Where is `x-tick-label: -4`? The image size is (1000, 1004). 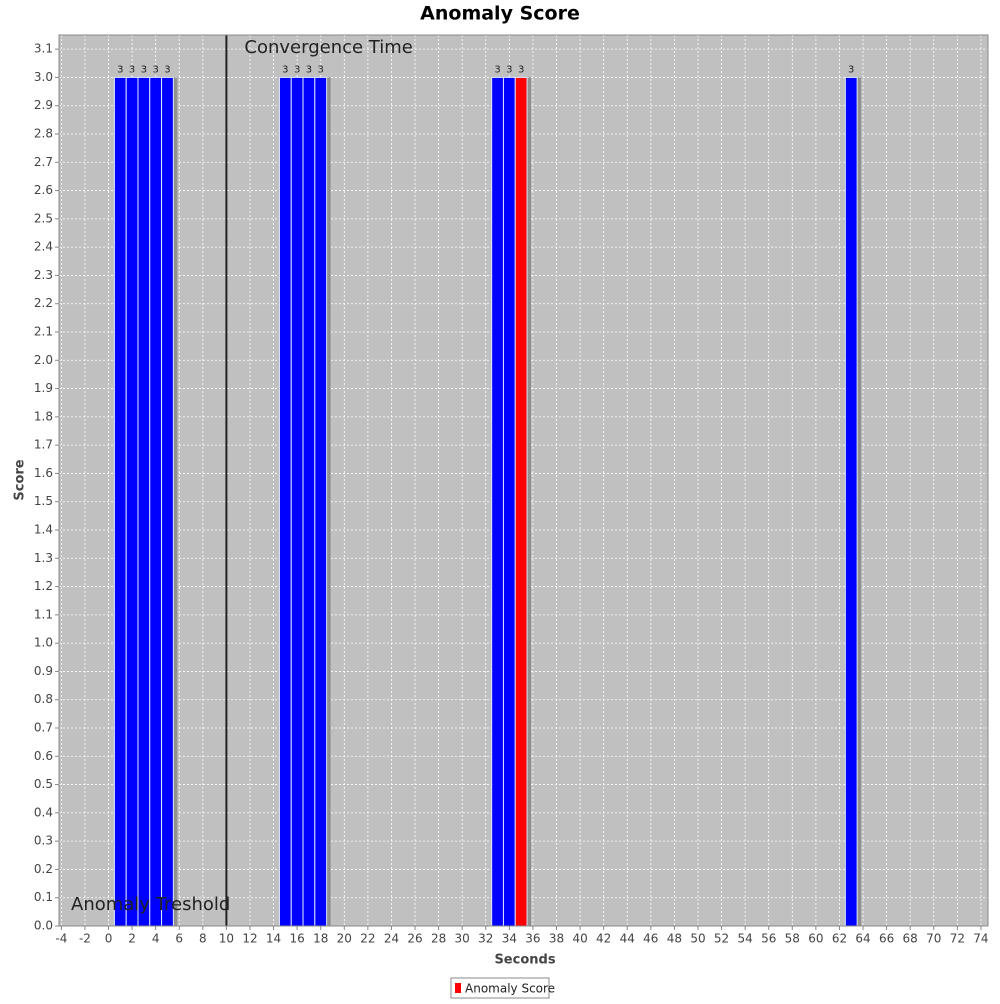
x-tick-label: -4 is located at coordinates (61, 939).